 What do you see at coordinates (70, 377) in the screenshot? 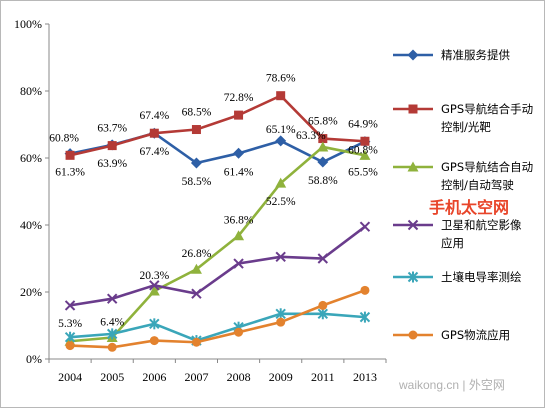
I see `x-tick-label: 2004` at bounding box center [70, 377].